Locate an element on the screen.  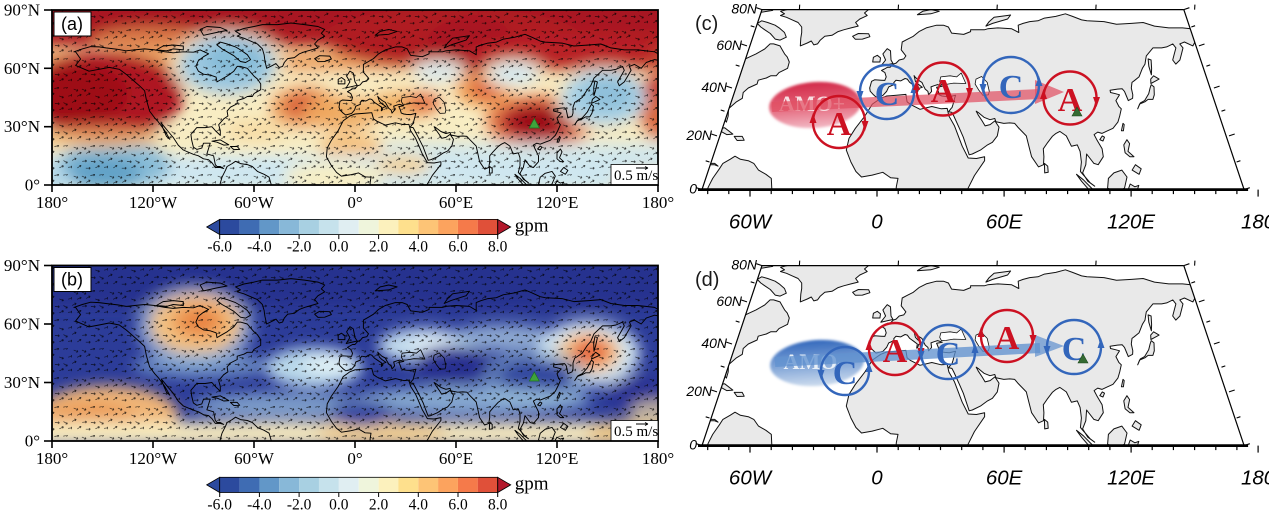
svg-text: (b) is located at coordinates (72, 280).